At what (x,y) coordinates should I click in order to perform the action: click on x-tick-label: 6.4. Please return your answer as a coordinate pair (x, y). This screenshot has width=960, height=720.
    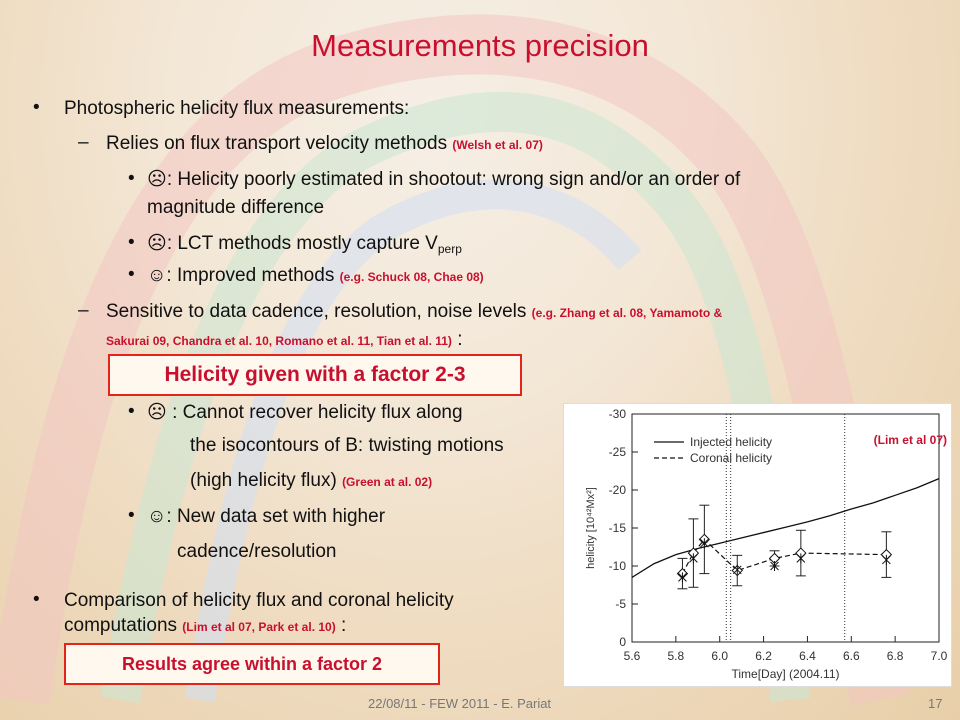
    Looking at the image, I should click on (807, 656).